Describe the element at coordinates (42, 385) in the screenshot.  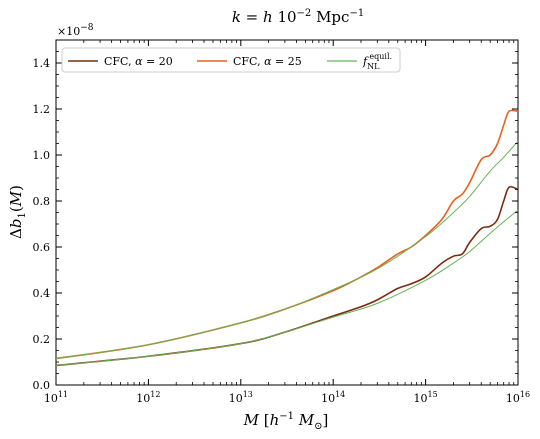
I see `y-tick-label: 0.0` at that location.